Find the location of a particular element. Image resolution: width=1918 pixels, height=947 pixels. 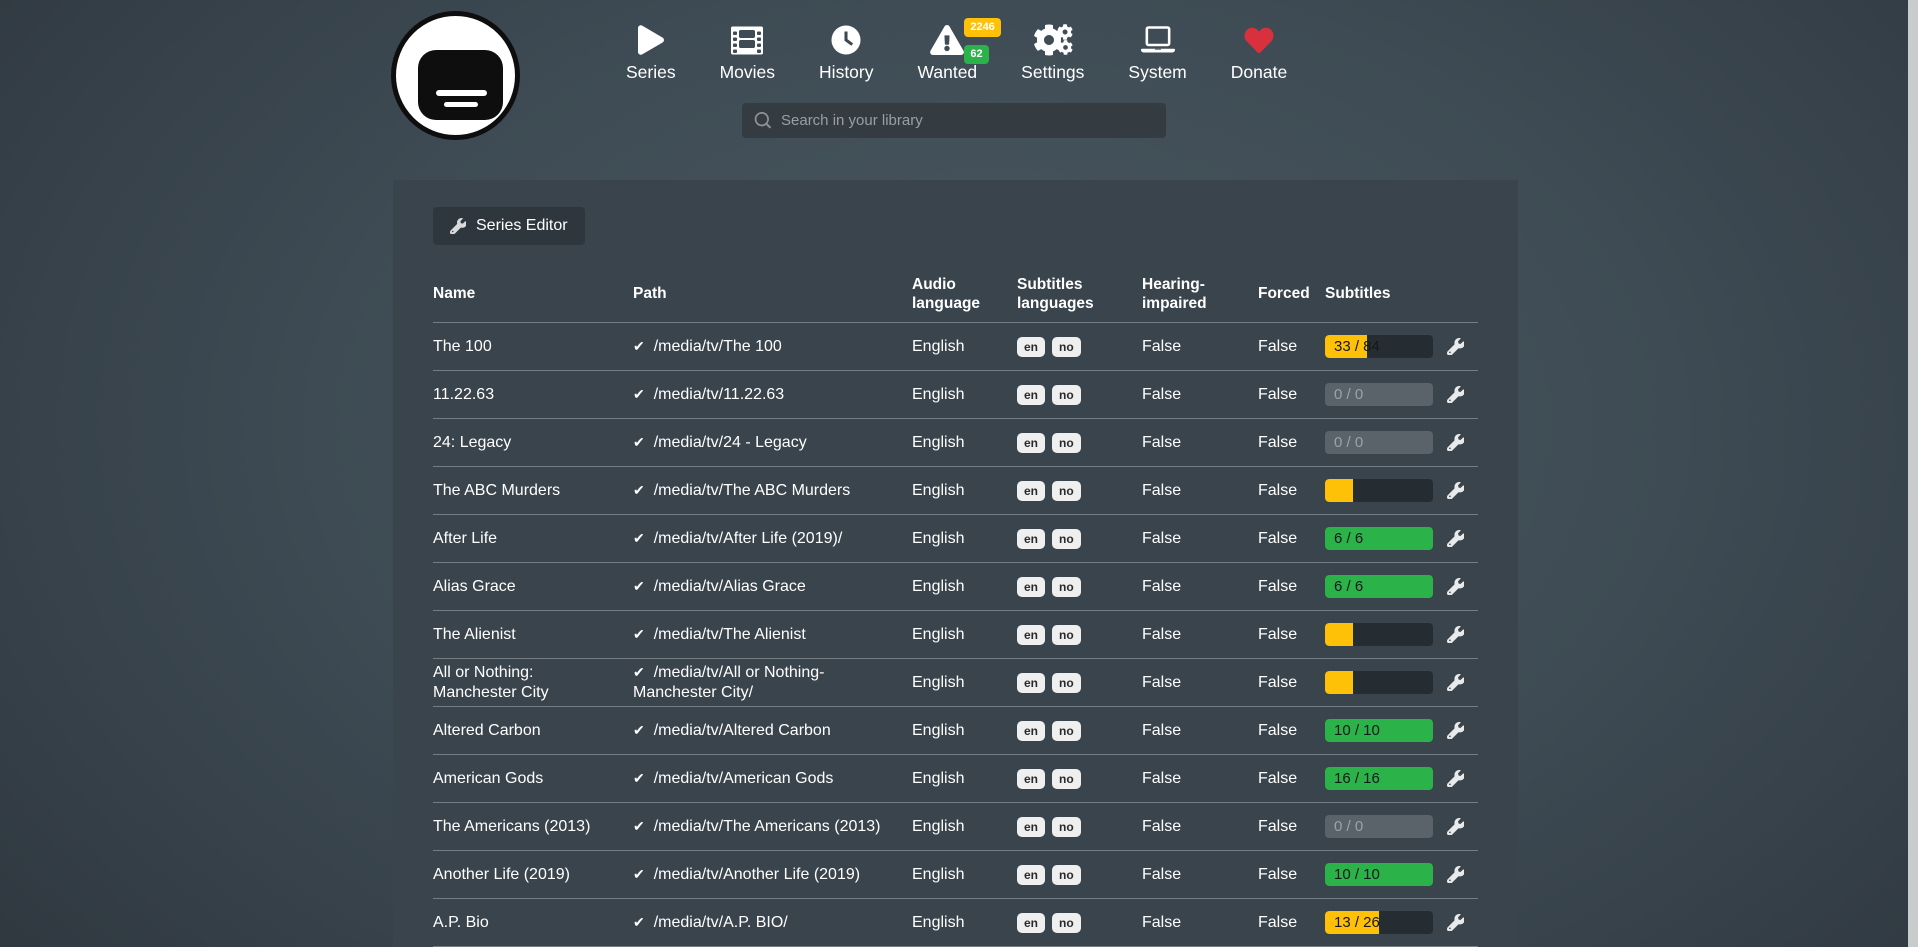

search-icon is located at coordinates (762, 120).